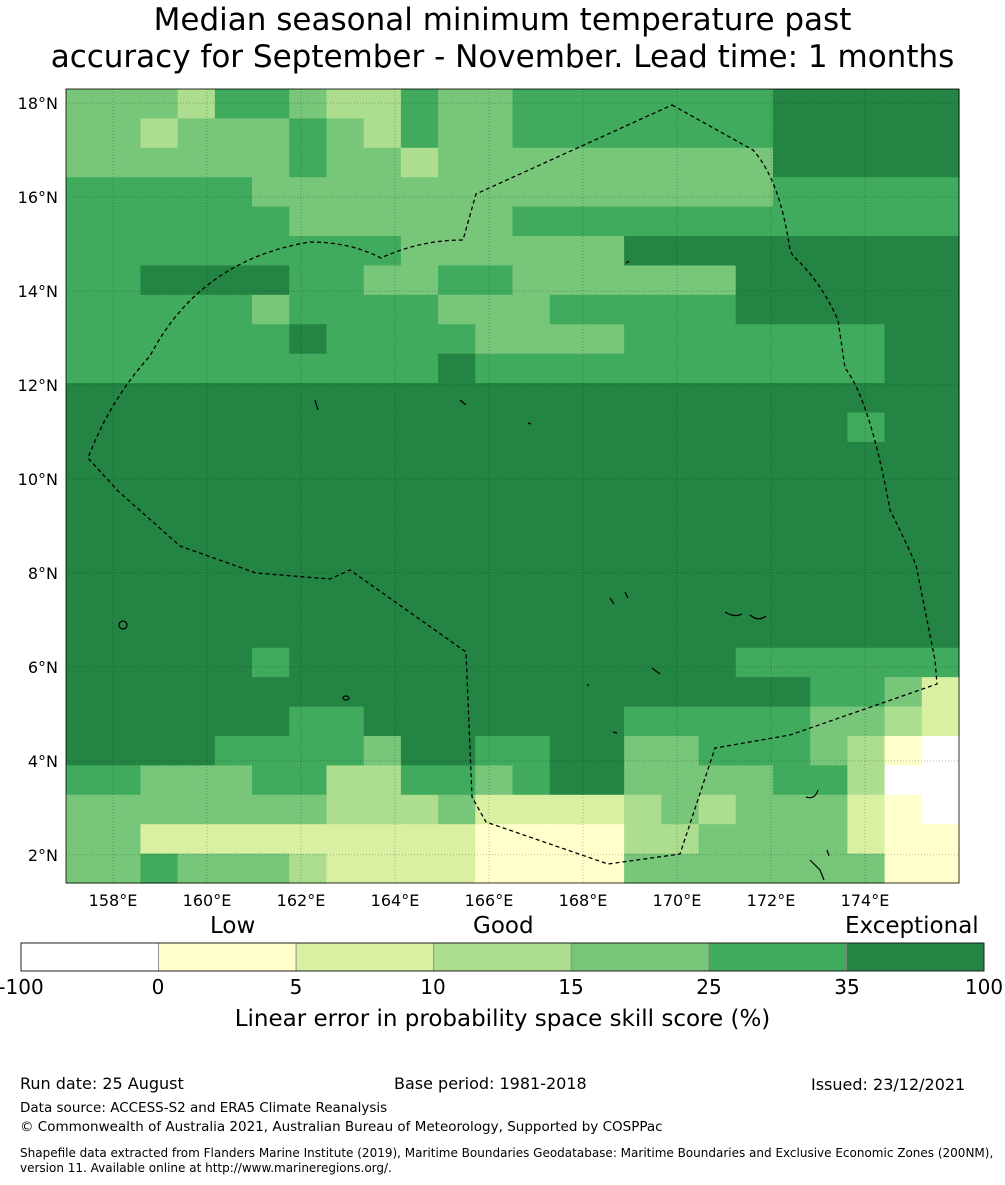 The width and height of the screenshot is (1005, 1185). What do you see at coordinates (43, 761) in the screenshot?
I see `latitude-label: 4°N` at bounding box center [43, 761].